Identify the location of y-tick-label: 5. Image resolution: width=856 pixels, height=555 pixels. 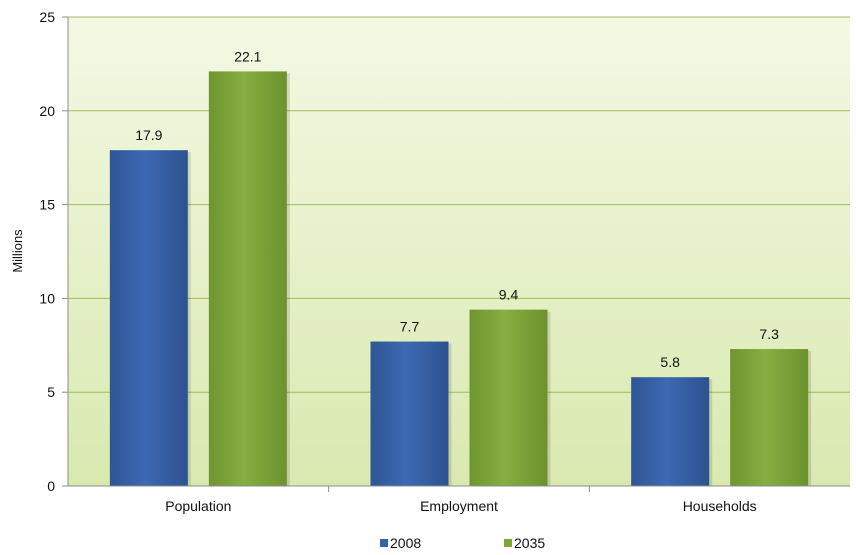
(51, 392).